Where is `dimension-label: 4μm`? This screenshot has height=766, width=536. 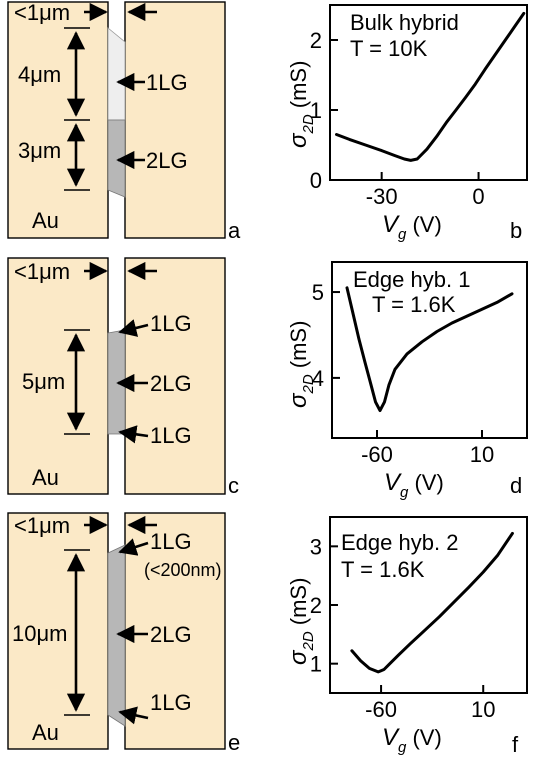 dimension-label: 4μm is located at coordinates (39, 74).